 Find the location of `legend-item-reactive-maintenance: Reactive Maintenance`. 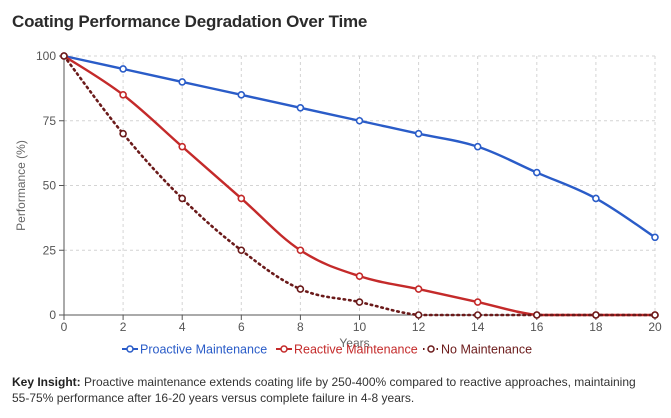

legend-item-reactive-maintenance: Reactive Maintenance is located at coordinates (347, 350).